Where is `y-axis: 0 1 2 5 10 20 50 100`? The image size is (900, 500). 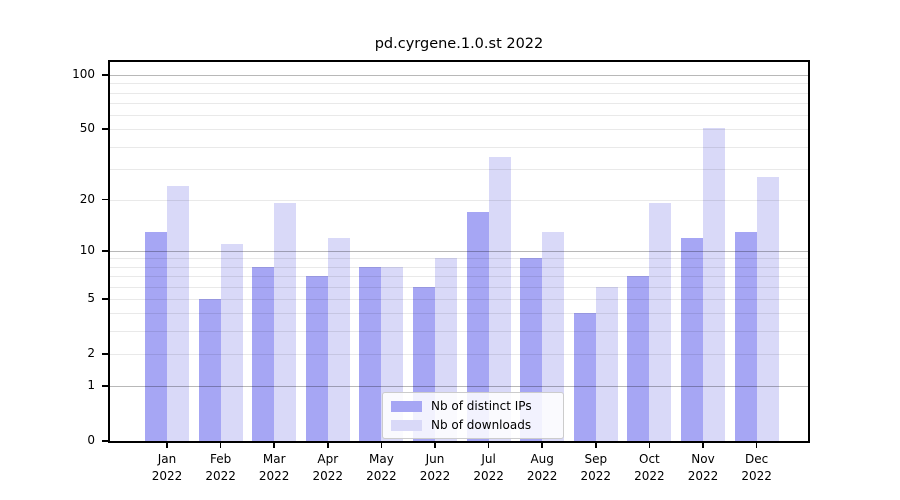 y-axis: 0 1 2 5 10 20 50 100 is located at coordinates (54, 253).